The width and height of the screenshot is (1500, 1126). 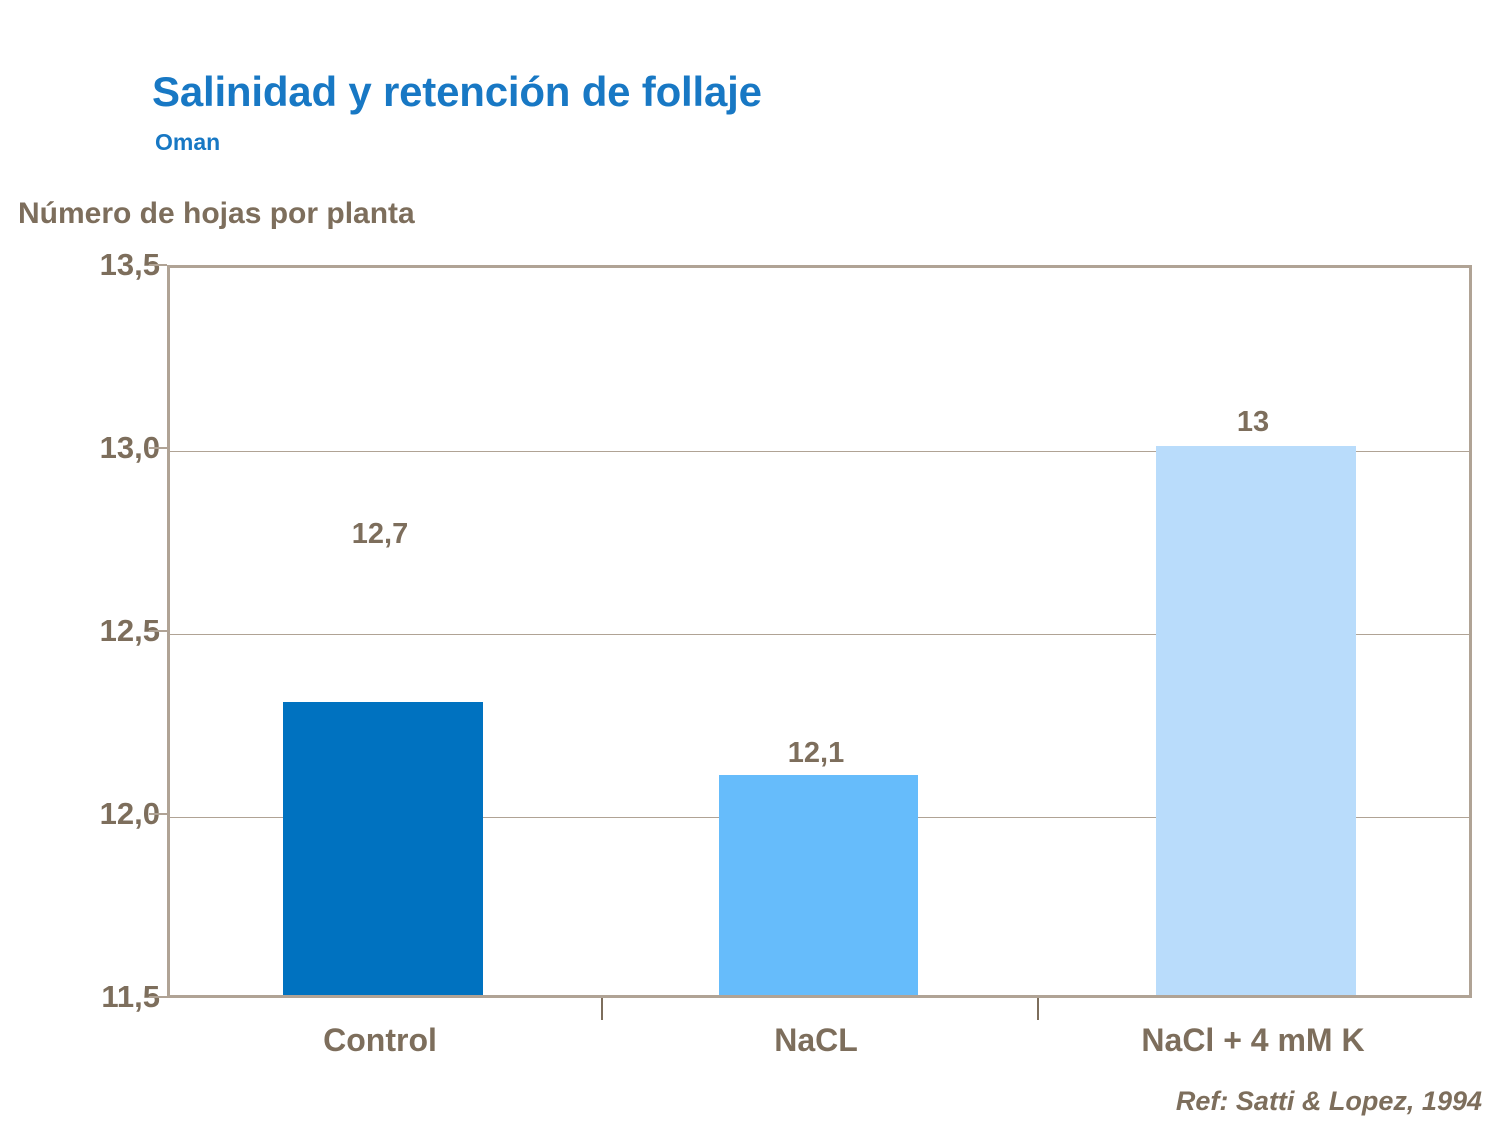 I want to click on y-axis-title: Número de hojas por planta, so click(x=216, y=213).